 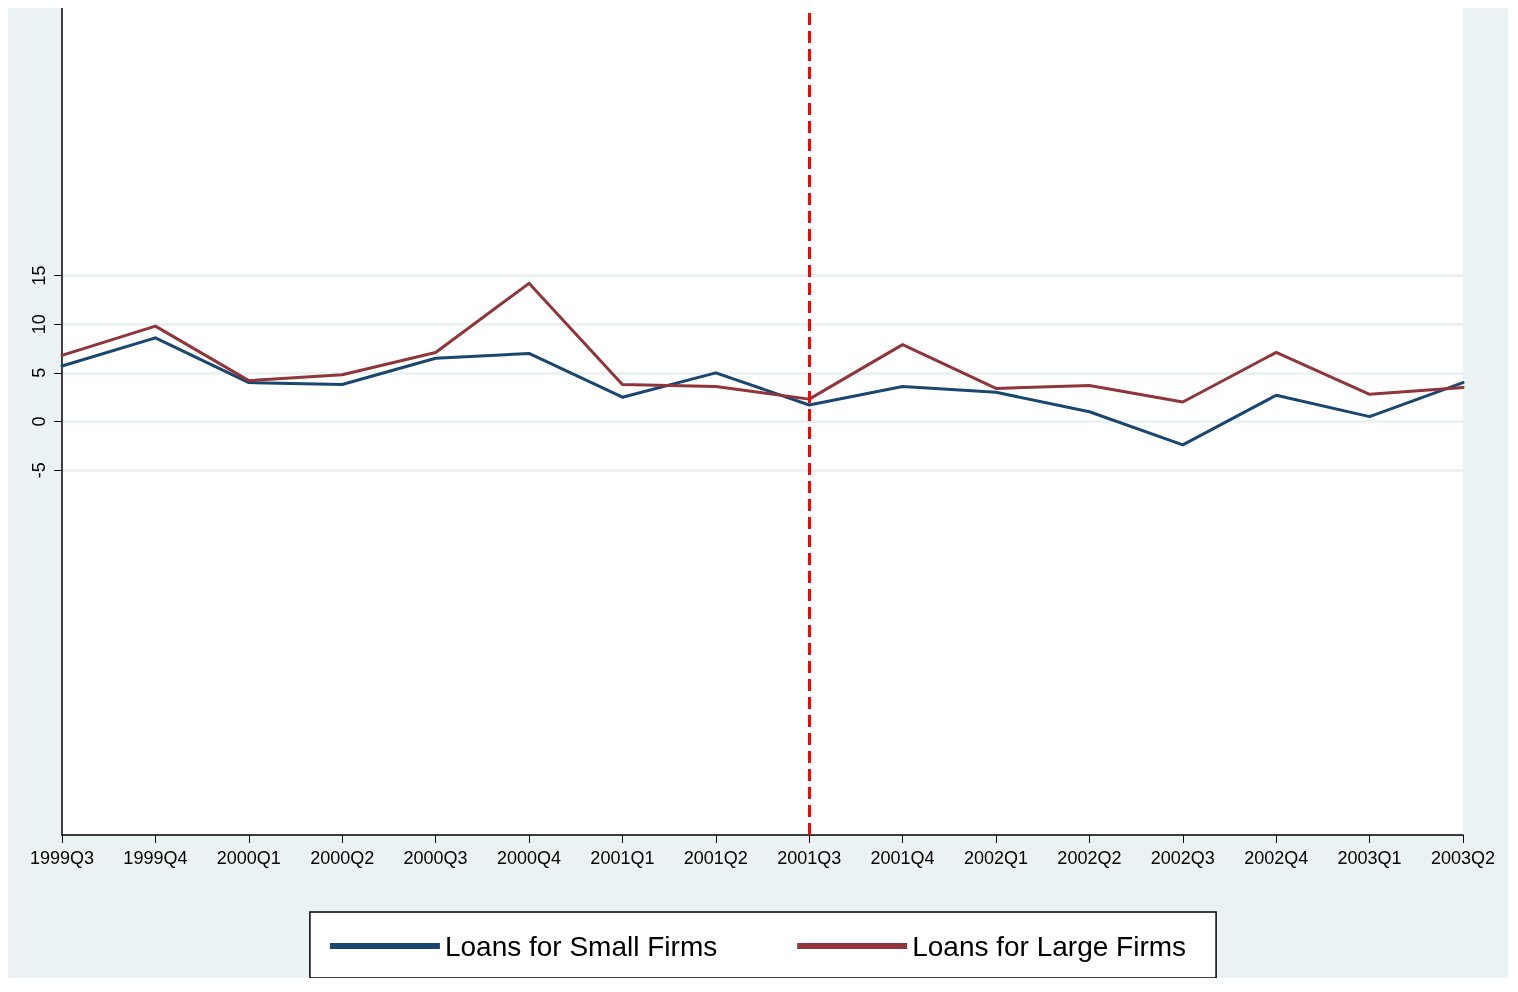 I want to click on y-tick-label: -5, so click(x=39, y=470).